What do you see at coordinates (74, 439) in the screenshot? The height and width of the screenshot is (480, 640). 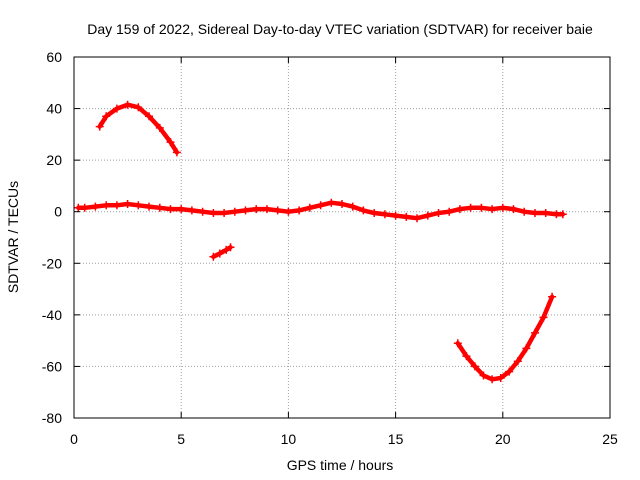 I see `x-tick-label: 0` at bounding box center [74, 439].